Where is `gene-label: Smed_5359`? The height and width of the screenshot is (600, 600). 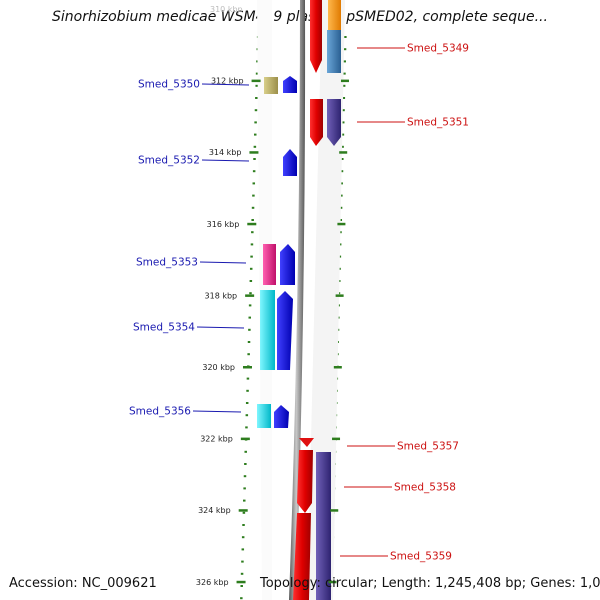 gene-label: Smed_5359 is located at coordinates (421, 557).